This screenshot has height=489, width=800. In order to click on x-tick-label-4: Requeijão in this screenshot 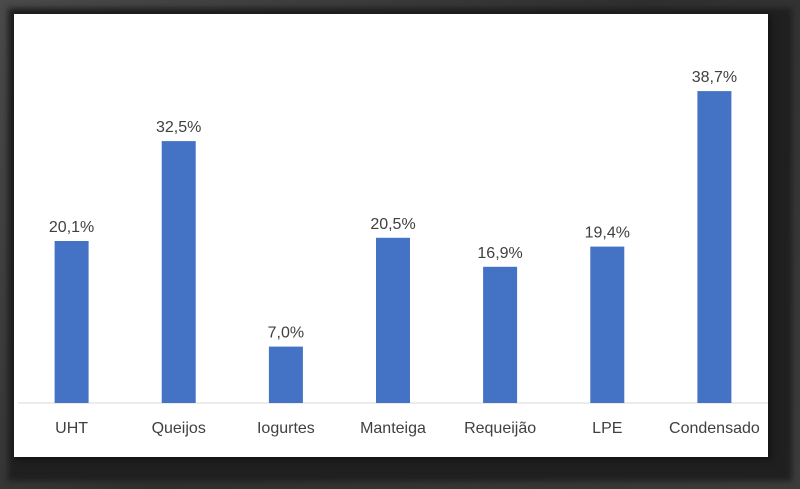, I will do `click(500, 428)`.